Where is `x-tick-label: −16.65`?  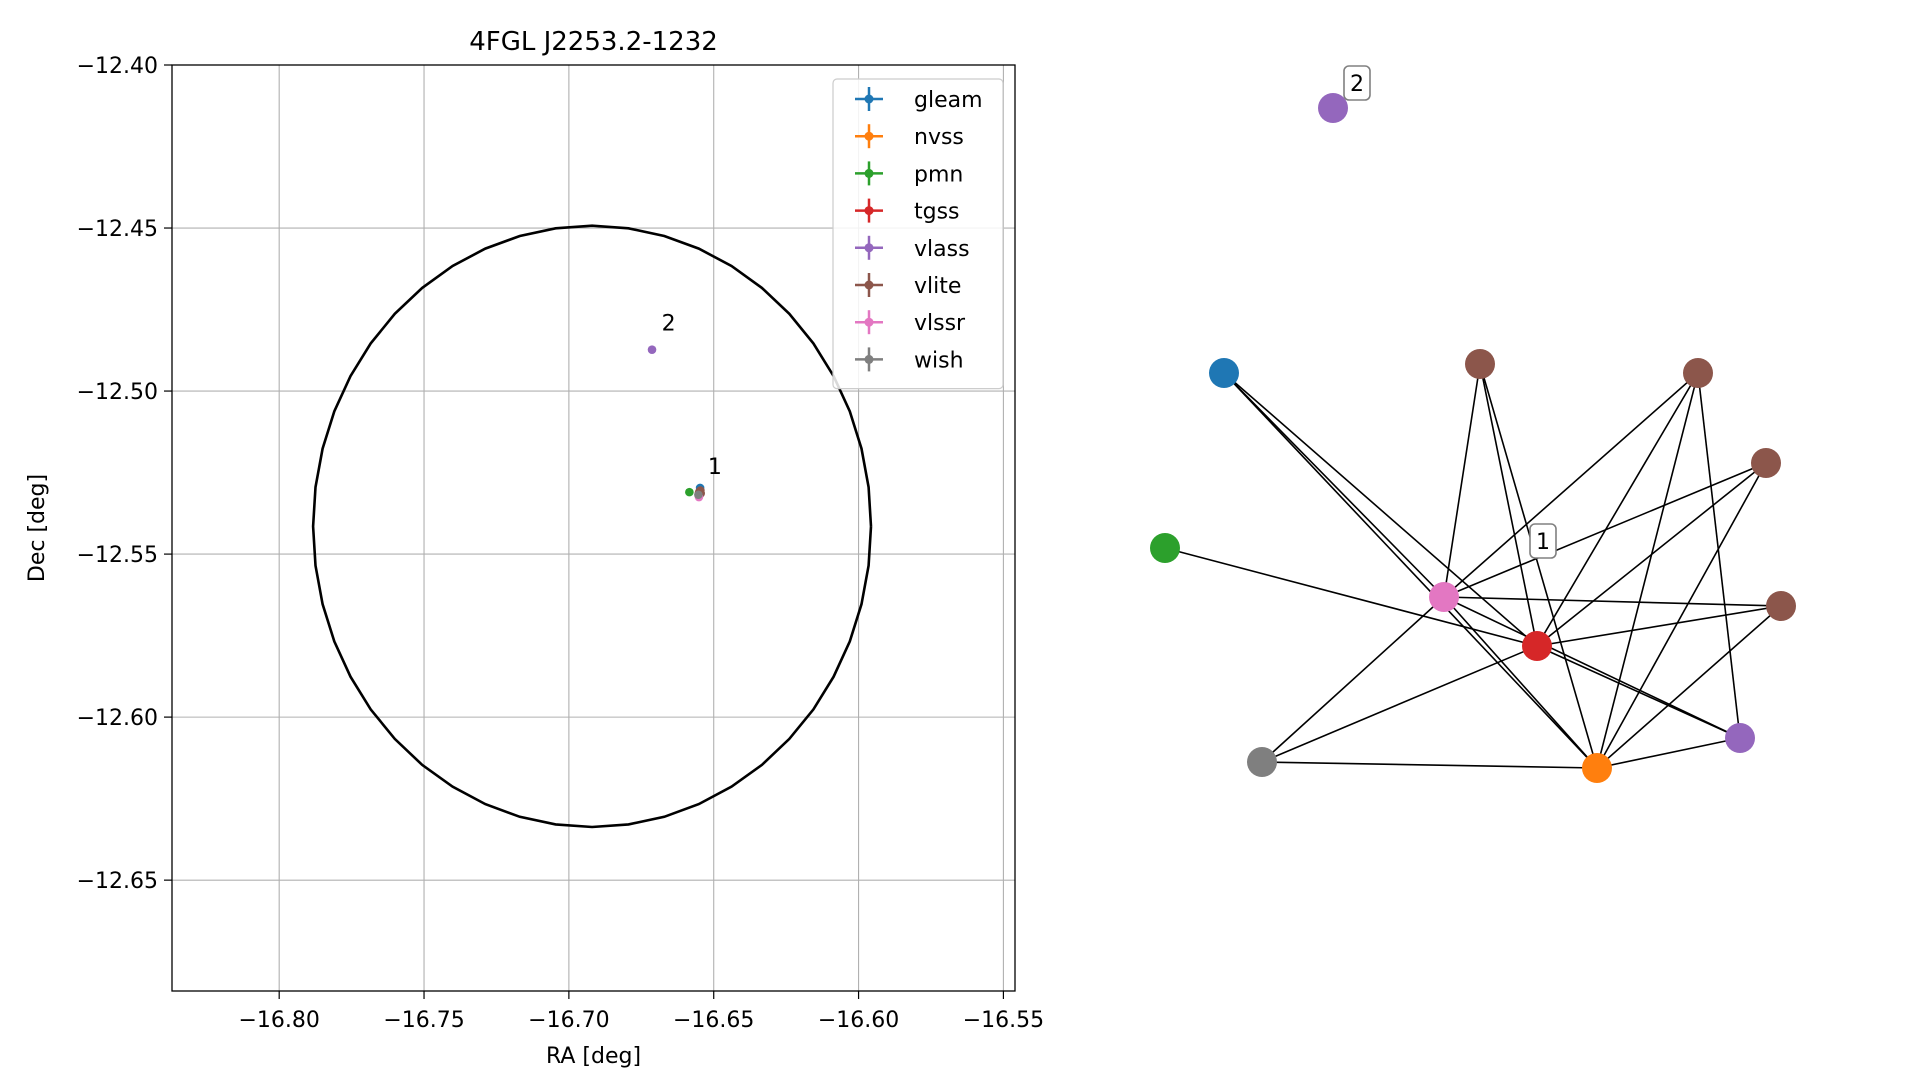 x-tick-label: −16.65 is located at coordinates (713, 1020).